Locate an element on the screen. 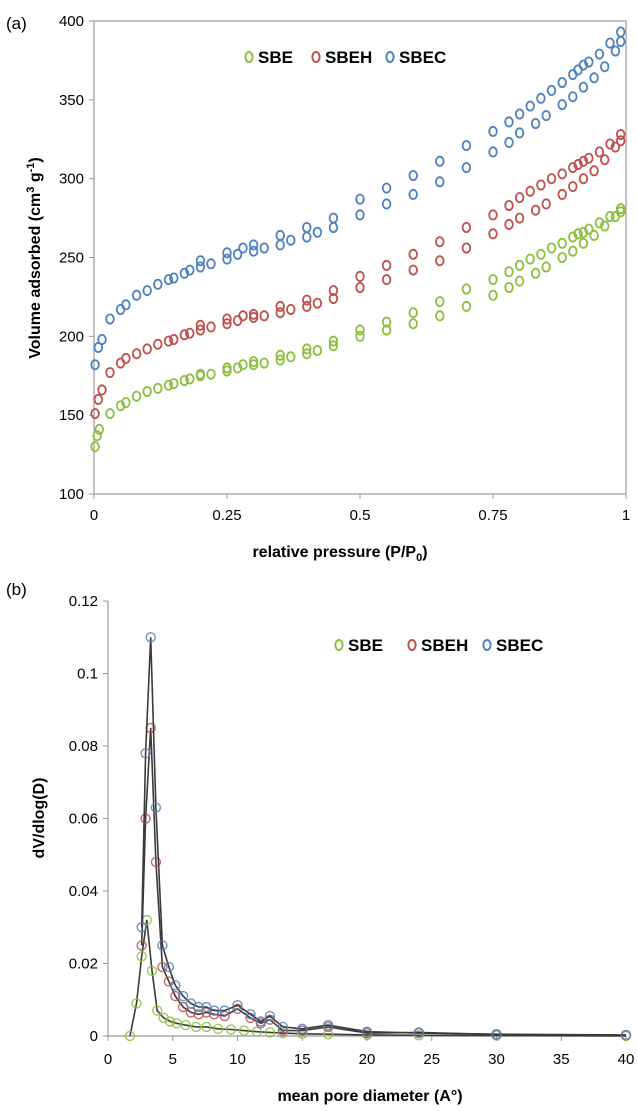  y-tick-label: 0 is located at coordinates (94, 1036).